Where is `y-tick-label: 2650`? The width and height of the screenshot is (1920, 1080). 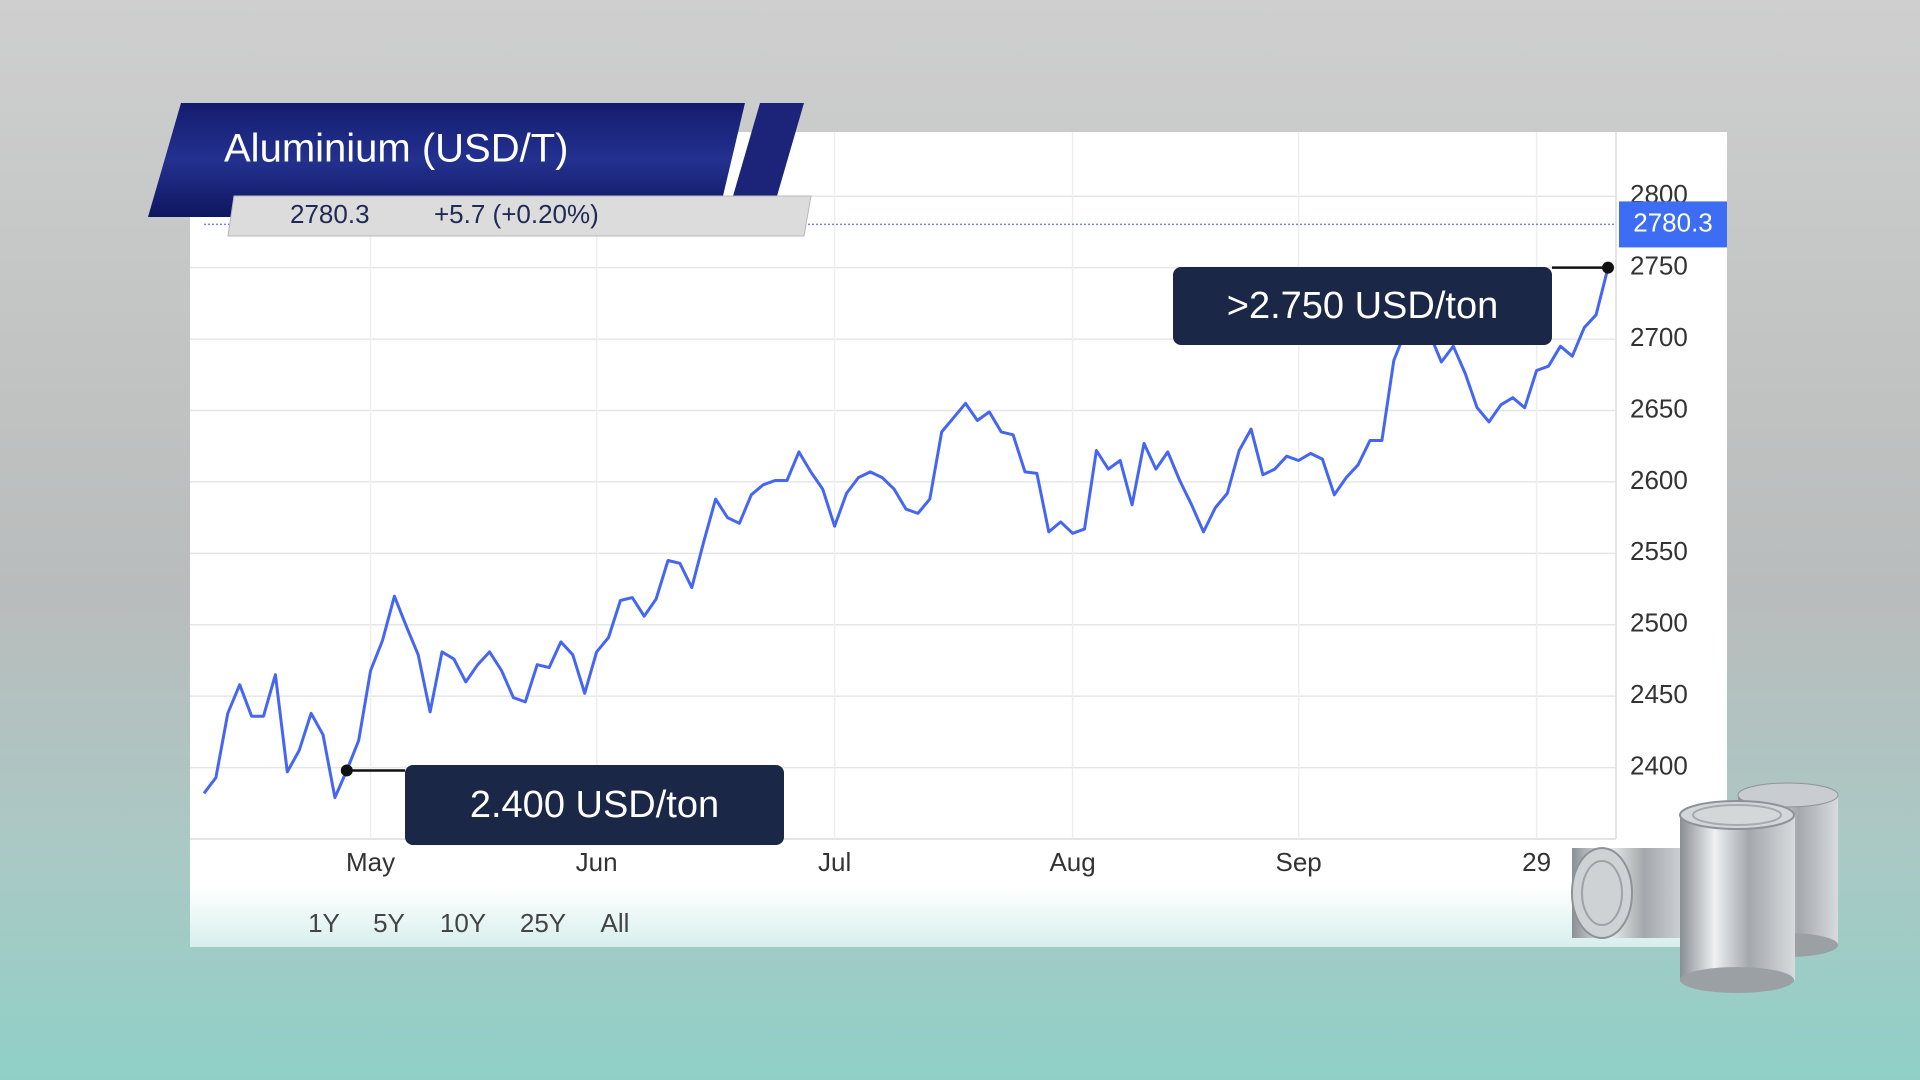
y-tick-label: 2650 is located at coordinates (1659, 408).